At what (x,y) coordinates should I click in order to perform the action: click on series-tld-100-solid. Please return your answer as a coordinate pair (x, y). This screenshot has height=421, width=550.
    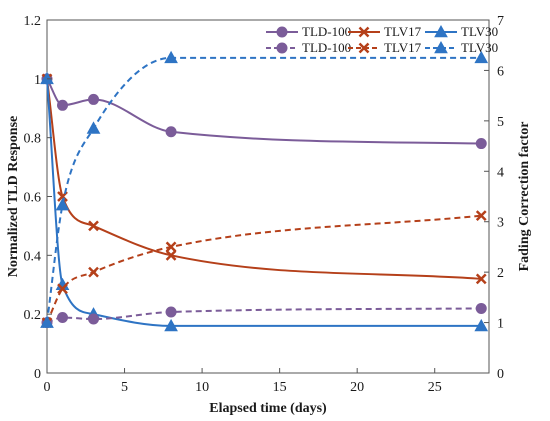
    Looking at the image, I should click on (264, 111).